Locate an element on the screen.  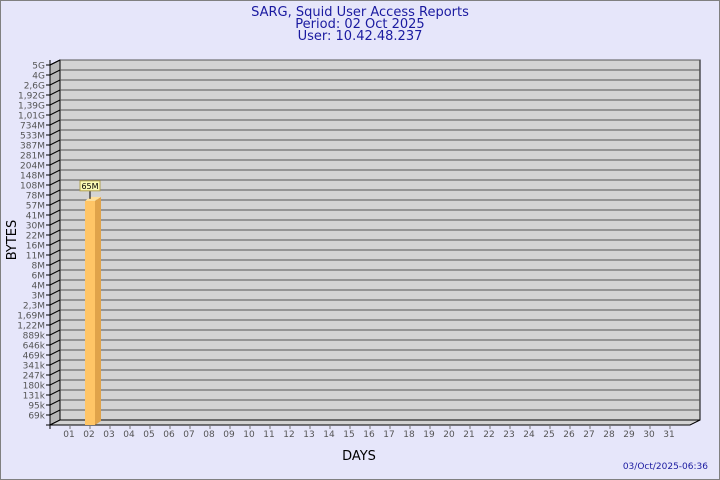
x-tick-label: 01 is located at coordinates (68, 435).